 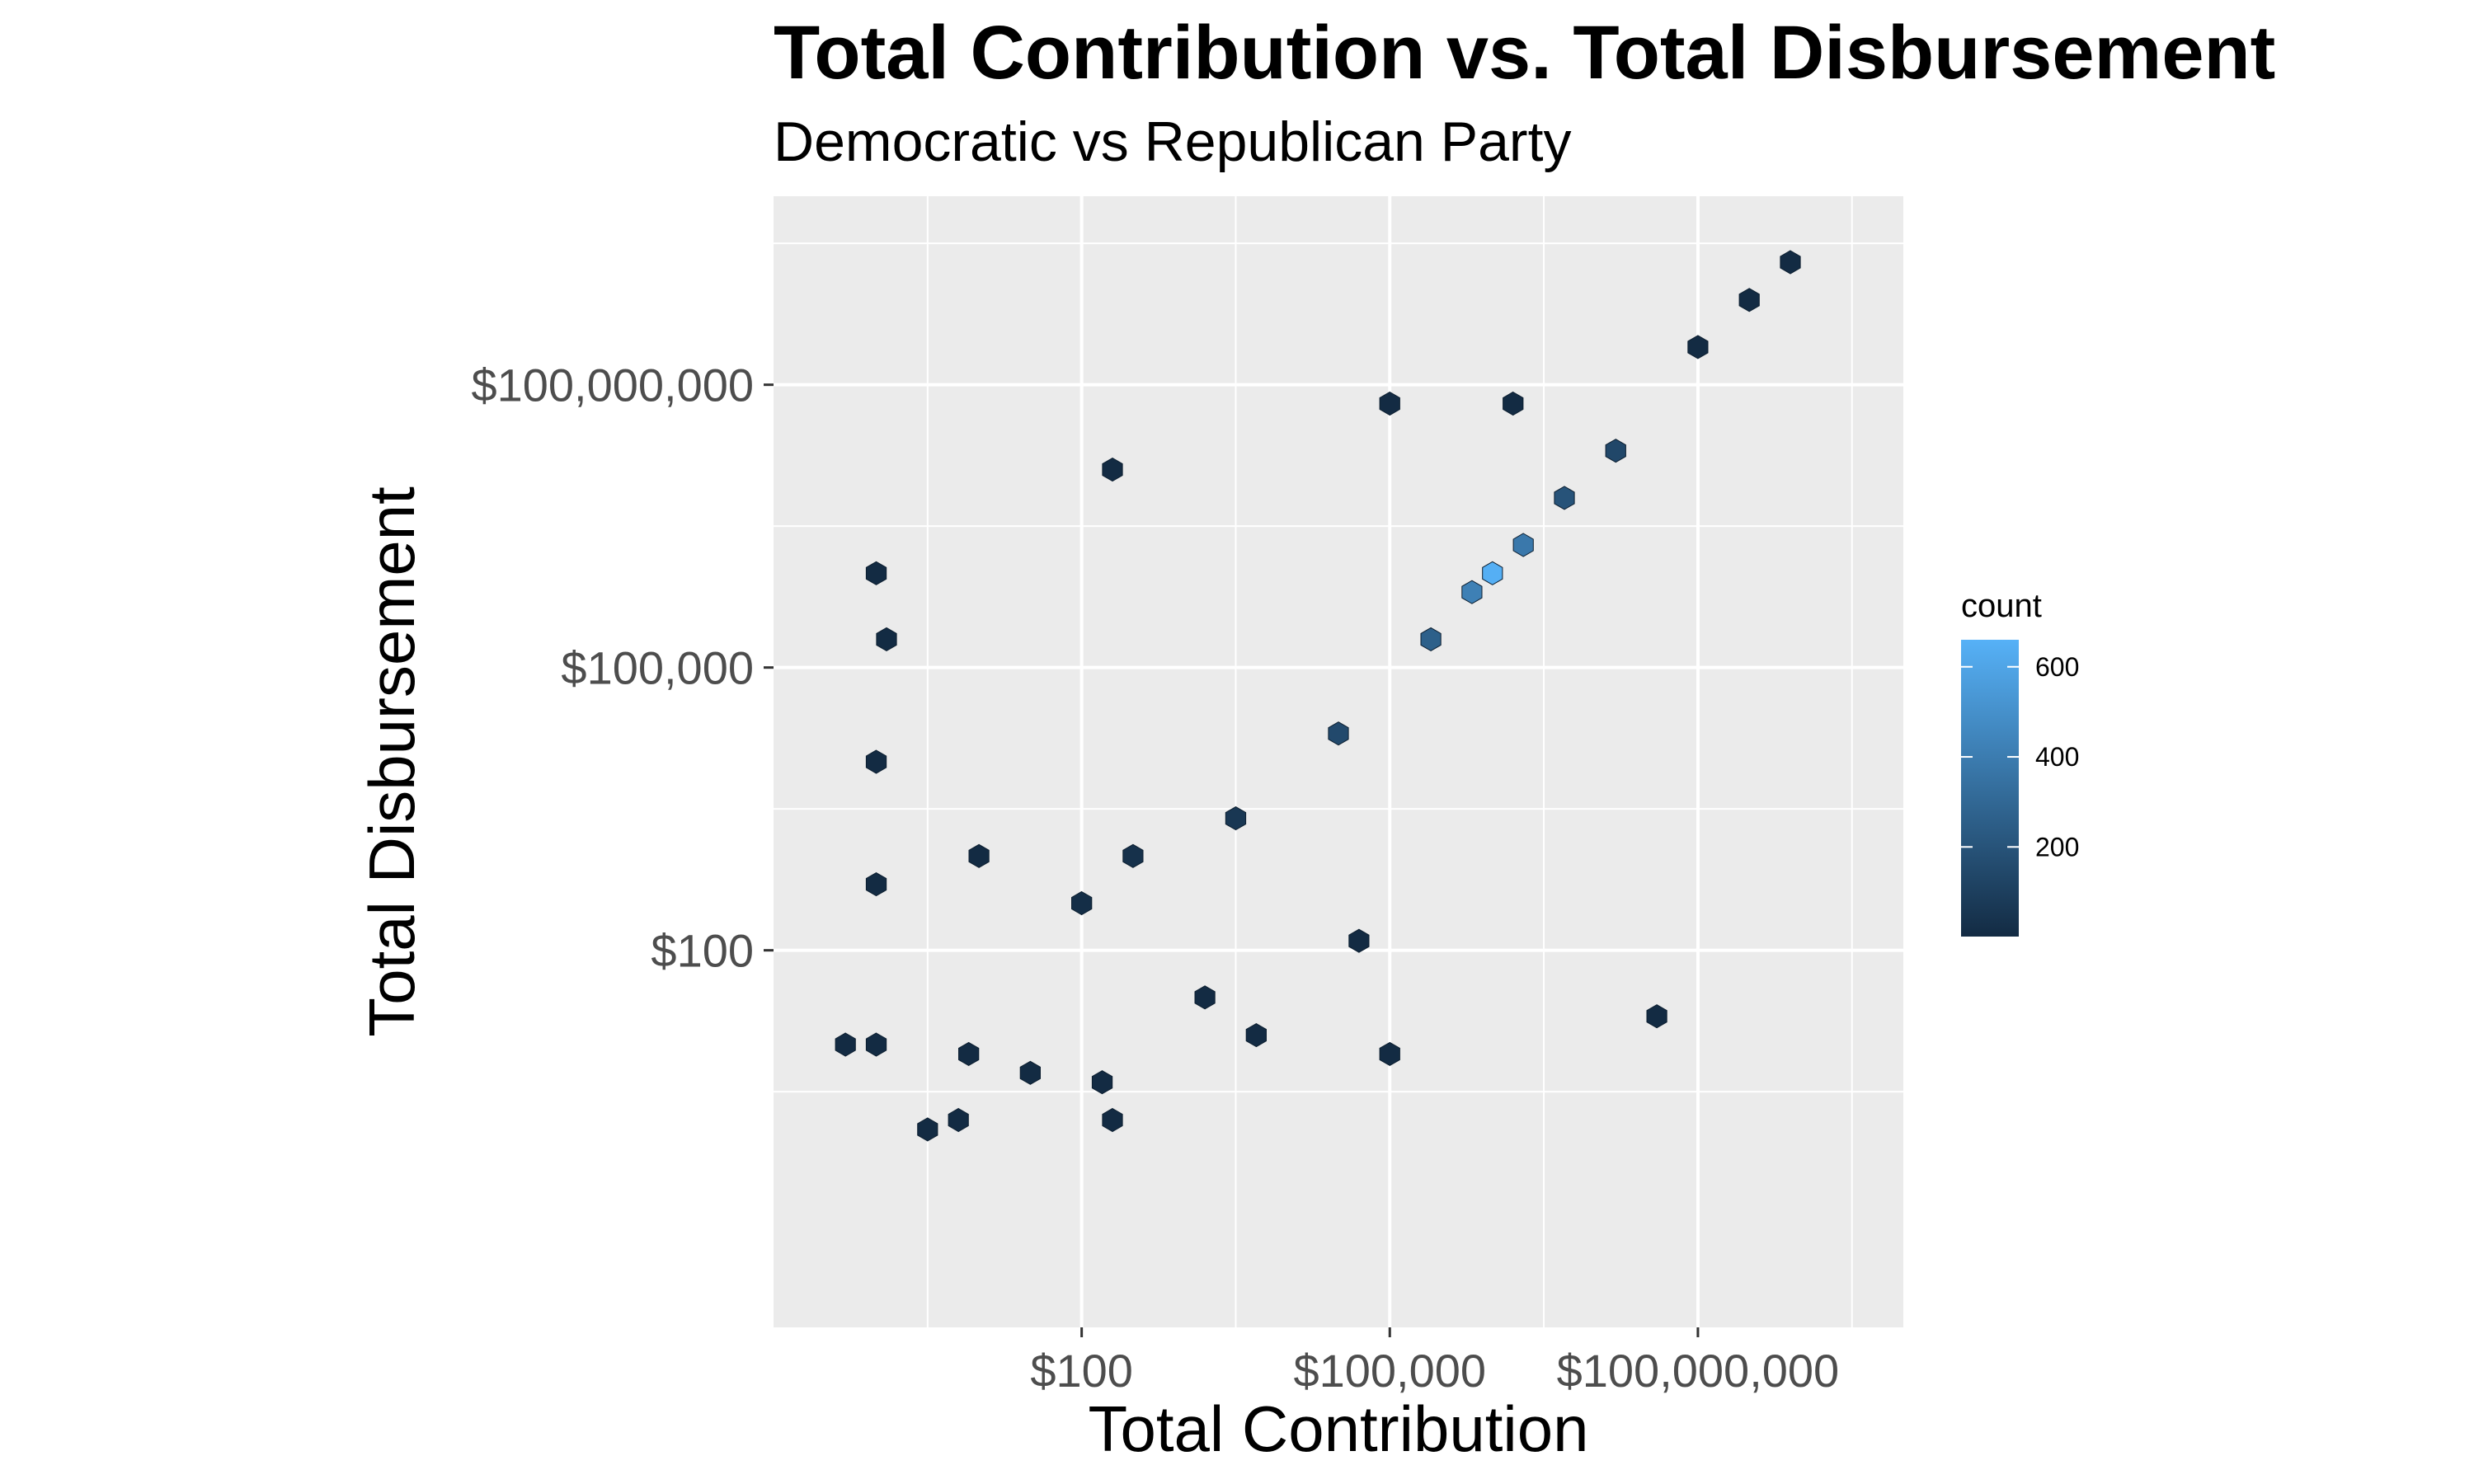 I want to click on chart-subtitle: Democratic vs Republican Party, so click(x=1172, y=141).